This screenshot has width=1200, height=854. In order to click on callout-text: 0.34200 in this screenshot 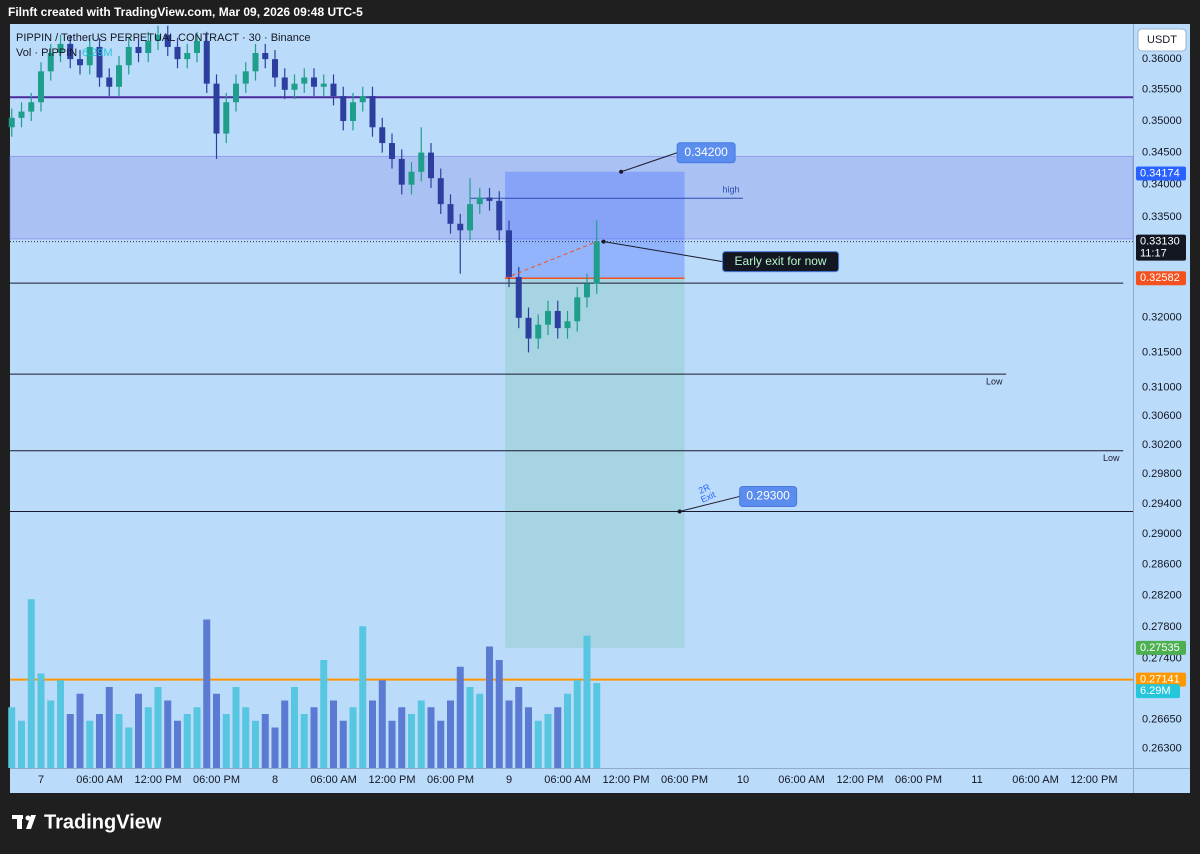, I will do `click(706, 152)`.